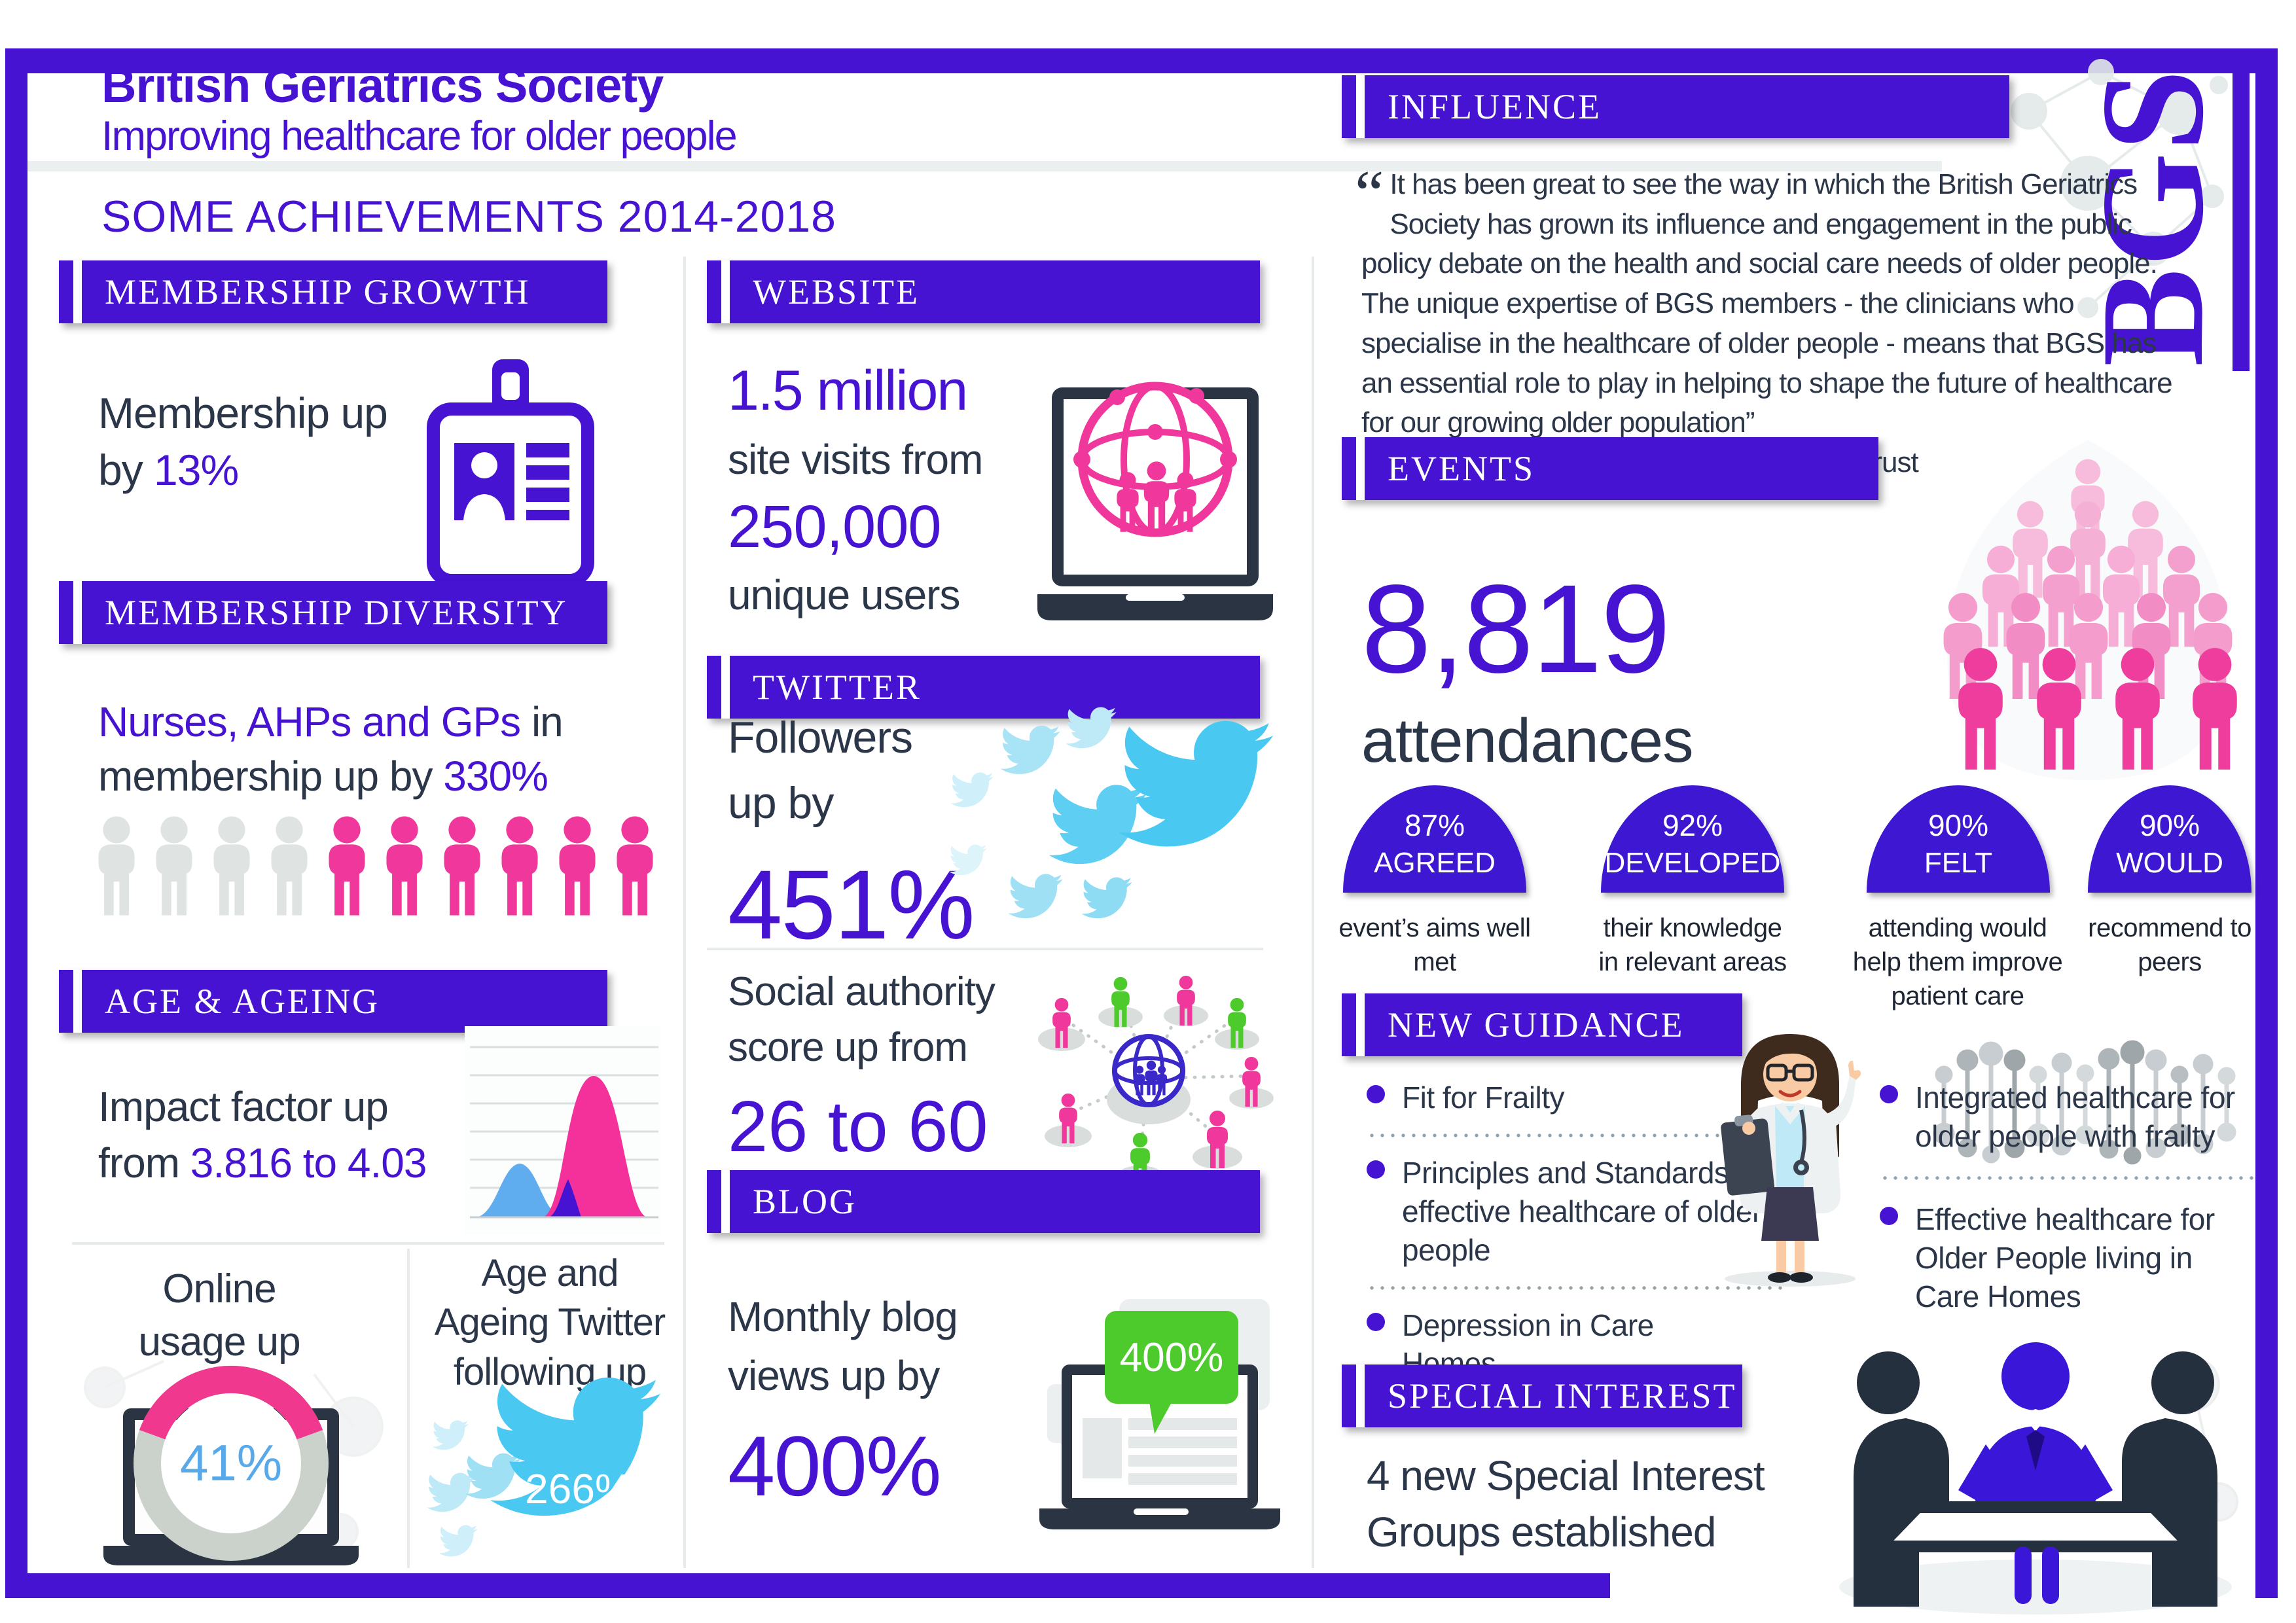  Describe the element at coordinates (835, 1466) in the screenshot. I see `blog-stat: 400%` at that location.